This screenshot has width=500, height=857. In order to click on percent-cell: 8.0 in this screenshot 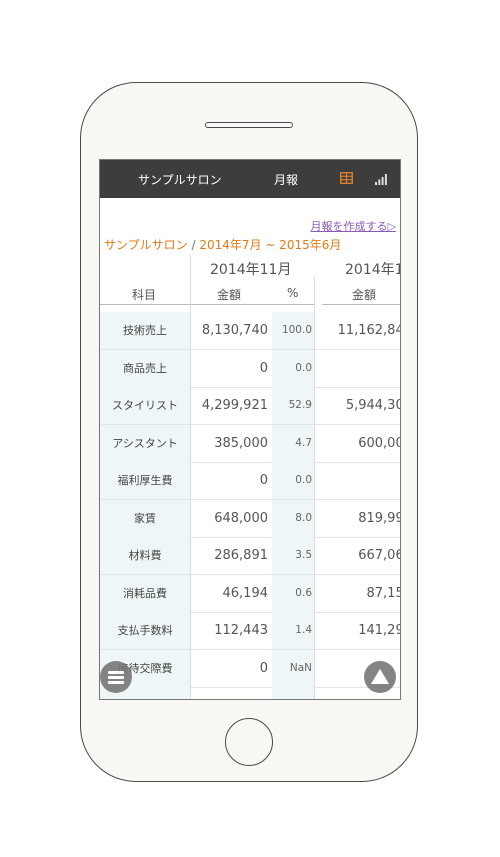, I will do `click(303, 517)`.